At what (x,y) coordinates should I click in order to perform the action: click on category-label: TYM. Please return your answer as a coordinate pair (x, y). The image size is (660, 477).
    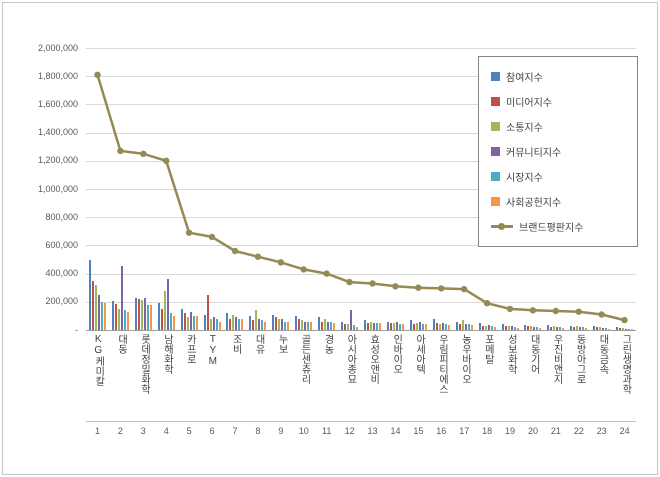
    Looking at the image, I should click on (212, 377).